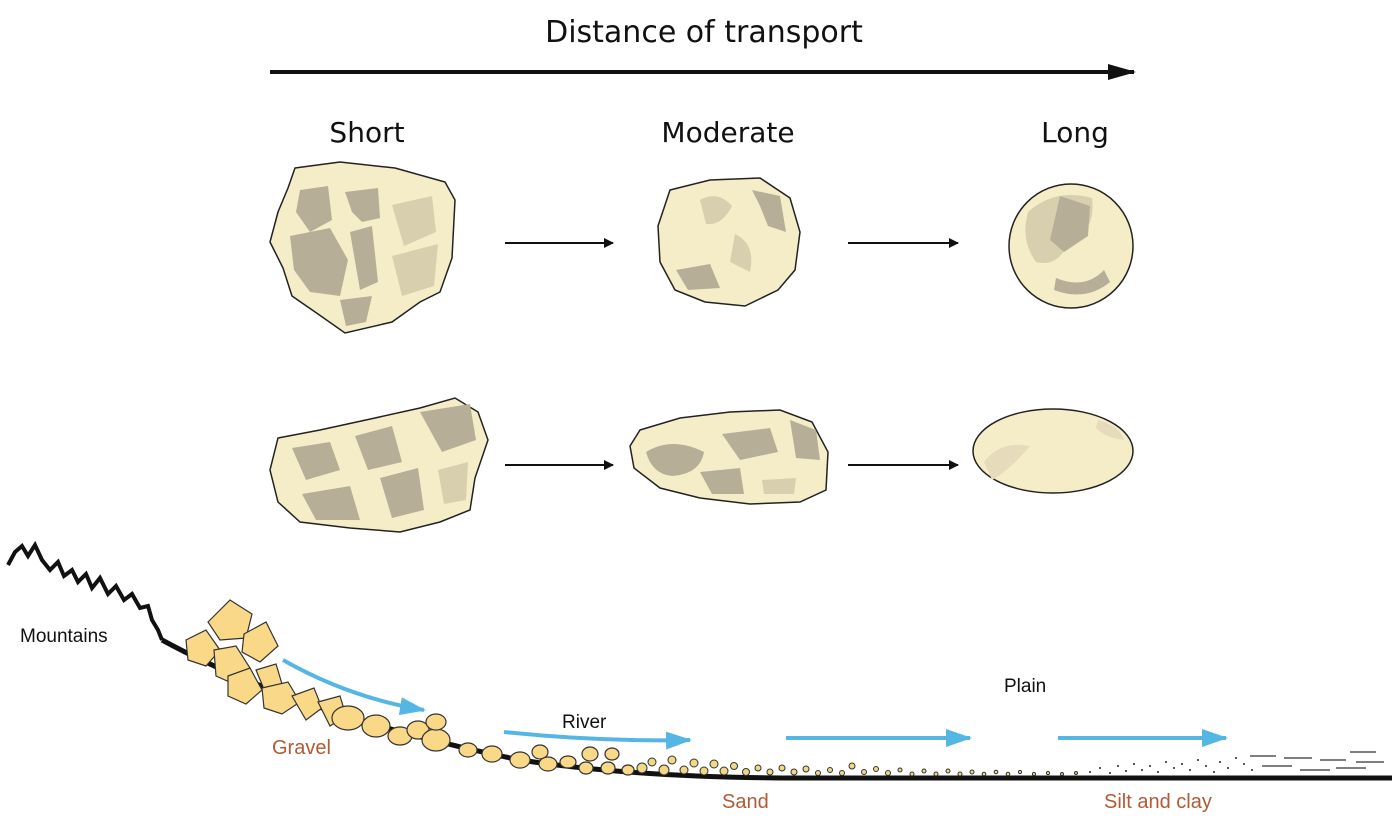  I want to click on grain-long-ellipse, so click(1053, 451).